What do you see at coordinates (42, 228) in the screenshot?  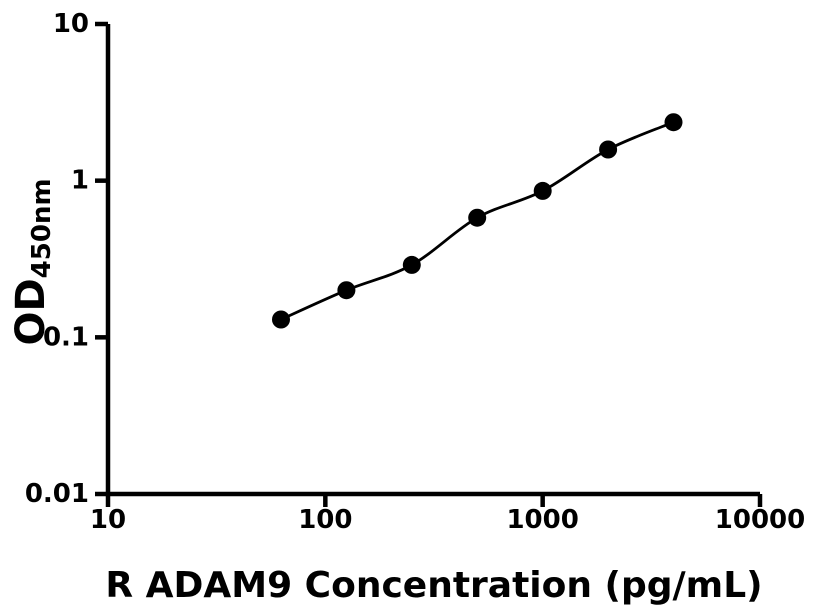 I see `y-axis-title-subscript: 450nm` at bounding box center [42, 228].